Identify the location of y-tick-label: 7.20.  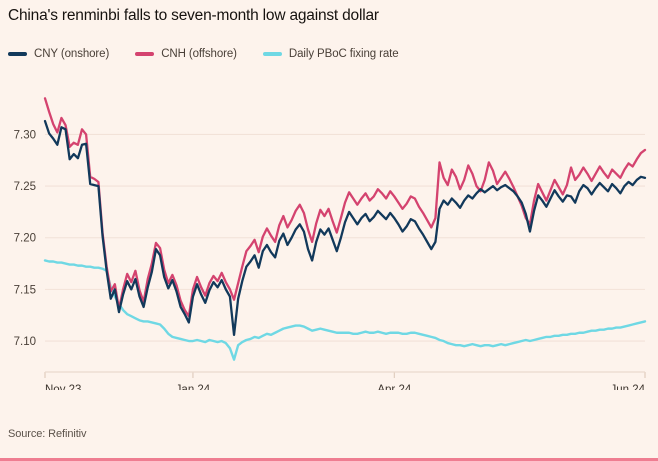
(25, 239).